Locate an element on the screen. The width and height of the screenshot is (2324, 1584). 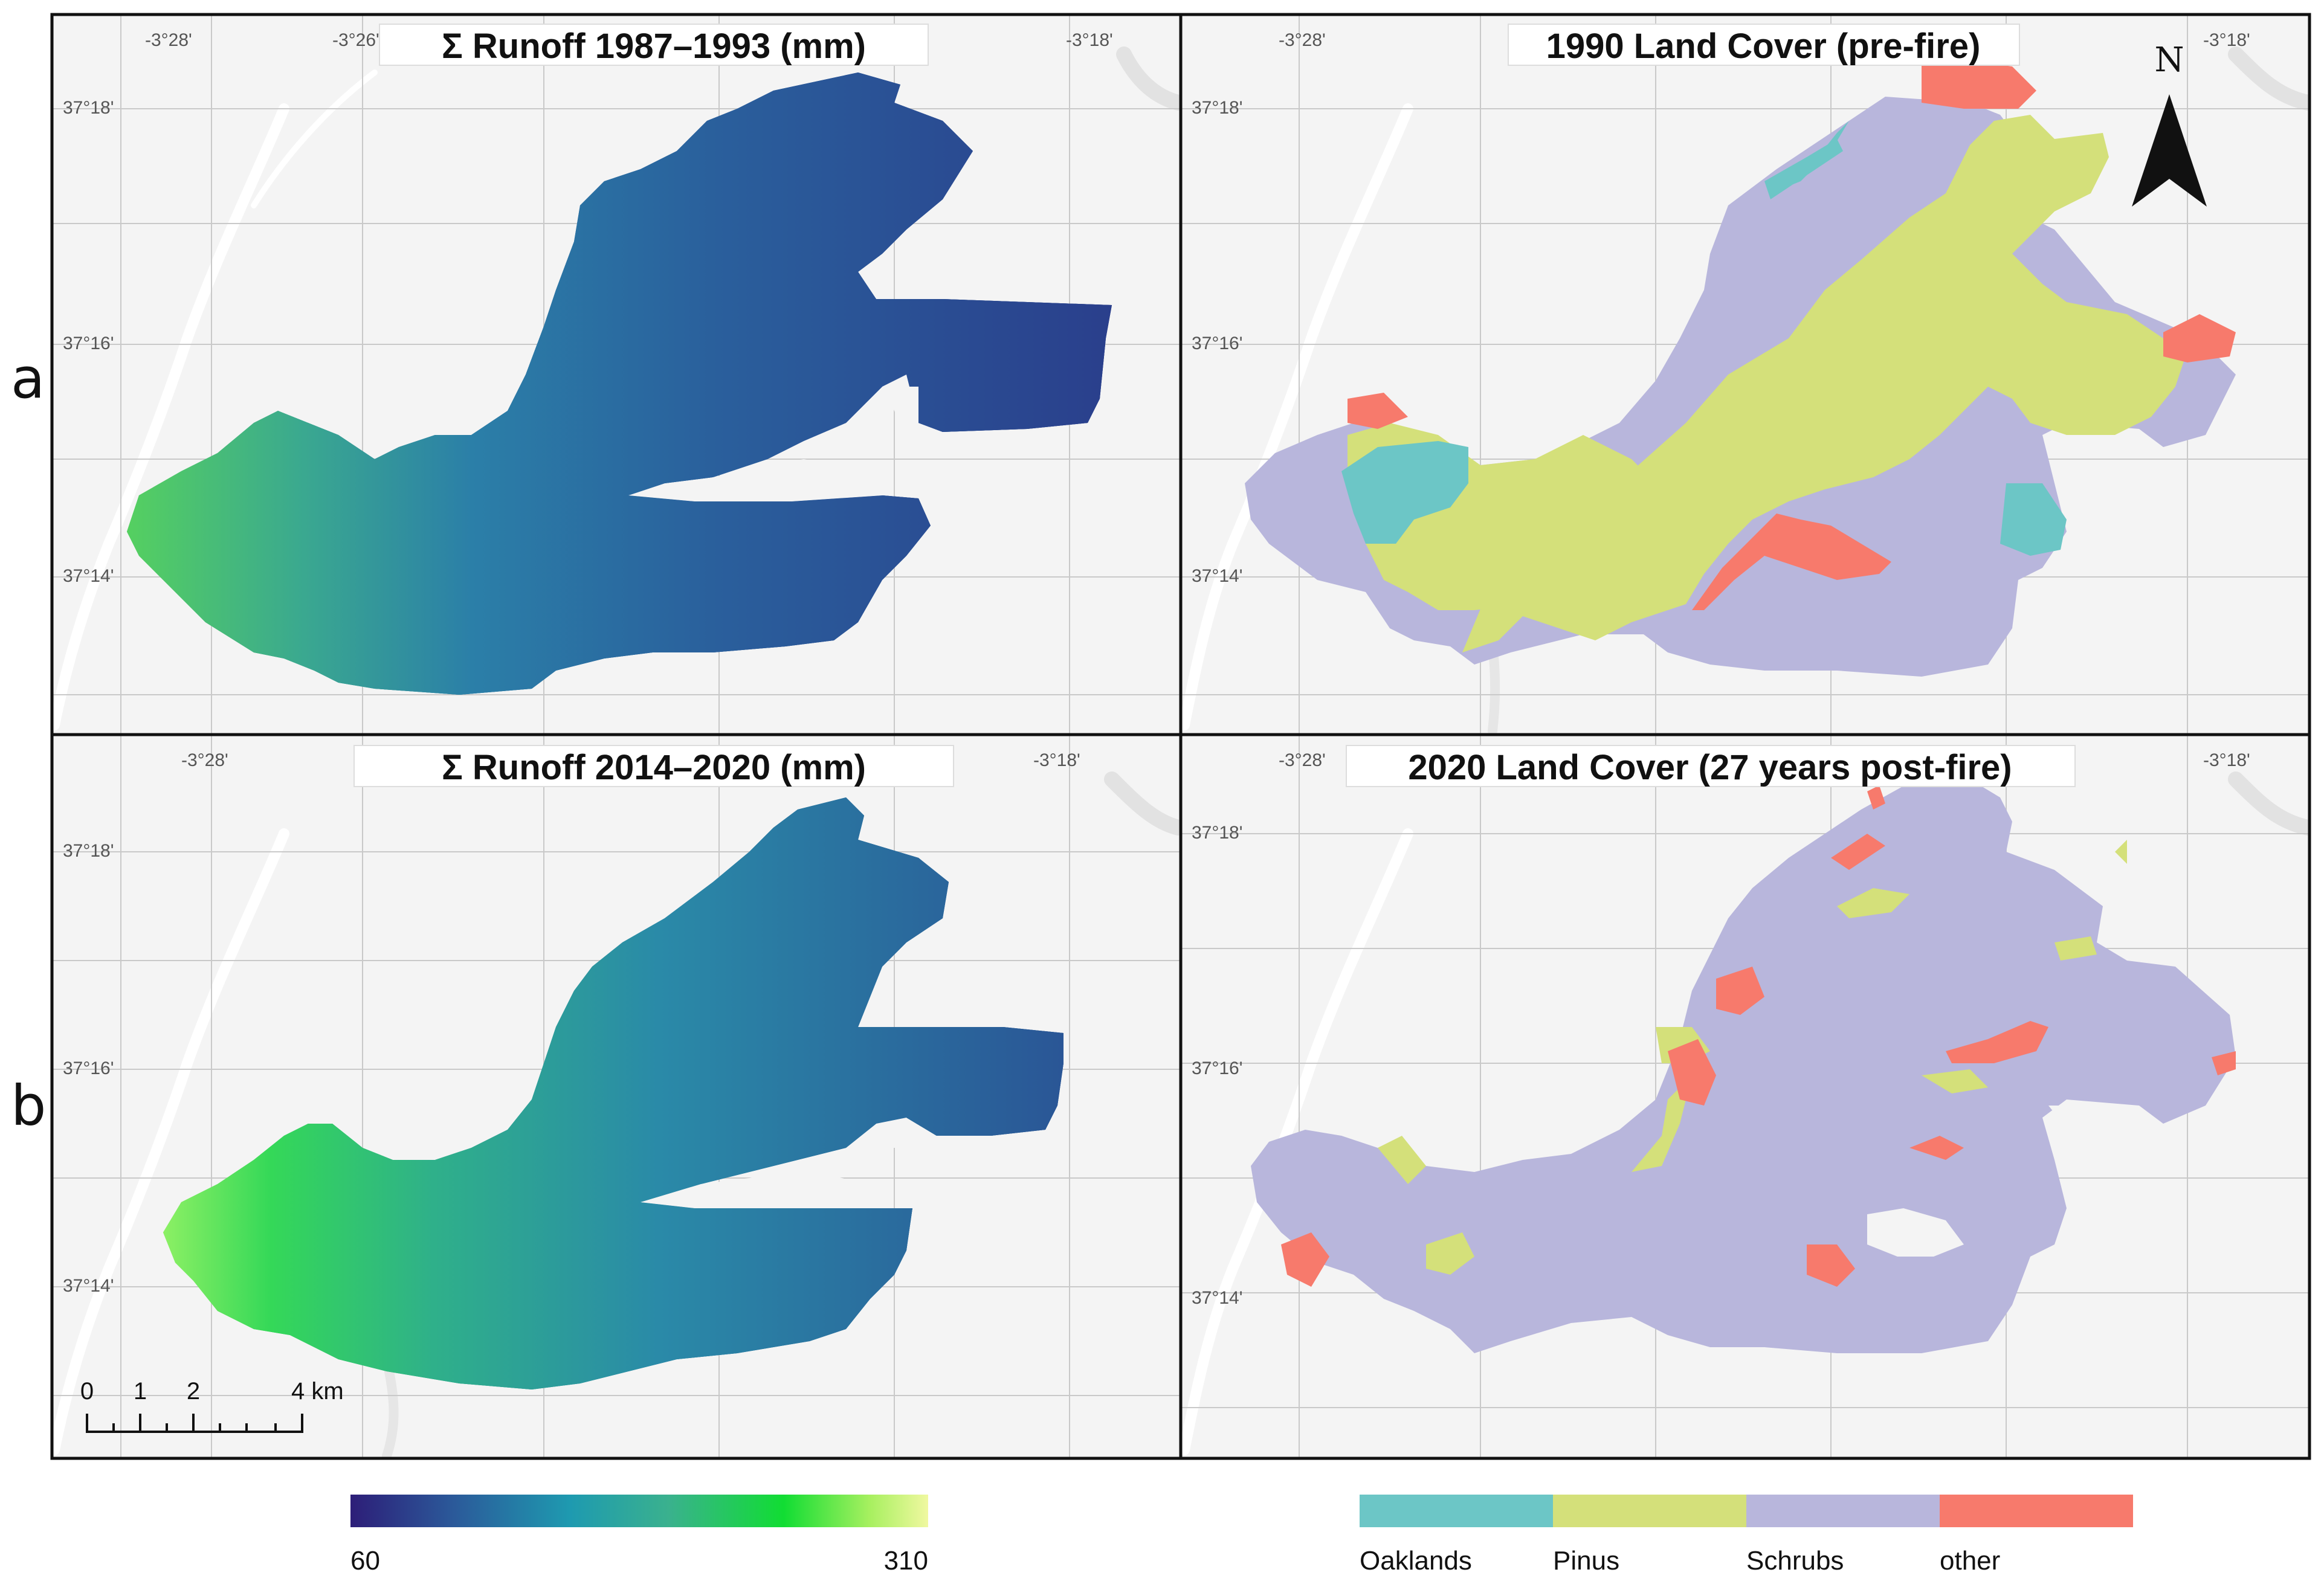
panel-title: Σ Runoff 1987–1993 (mm) is located at coordinates (654, 46).